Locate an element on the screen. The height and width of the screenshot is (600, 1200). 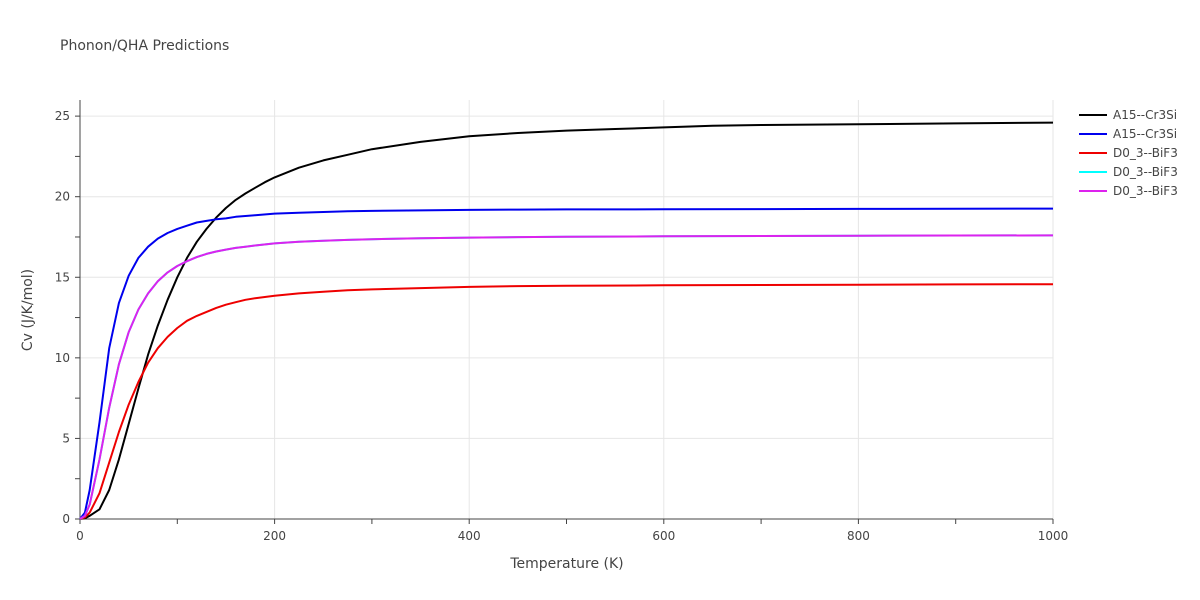
x-tick-label: 800 is located at coordinates (858, 536).